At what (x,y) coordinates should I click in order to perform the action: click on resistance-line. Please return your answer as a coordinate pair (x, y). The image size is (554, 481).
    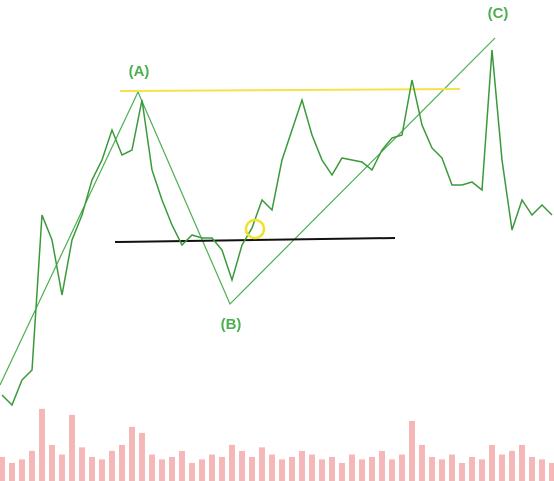
    Looking at the image, I should click on (290, 90).